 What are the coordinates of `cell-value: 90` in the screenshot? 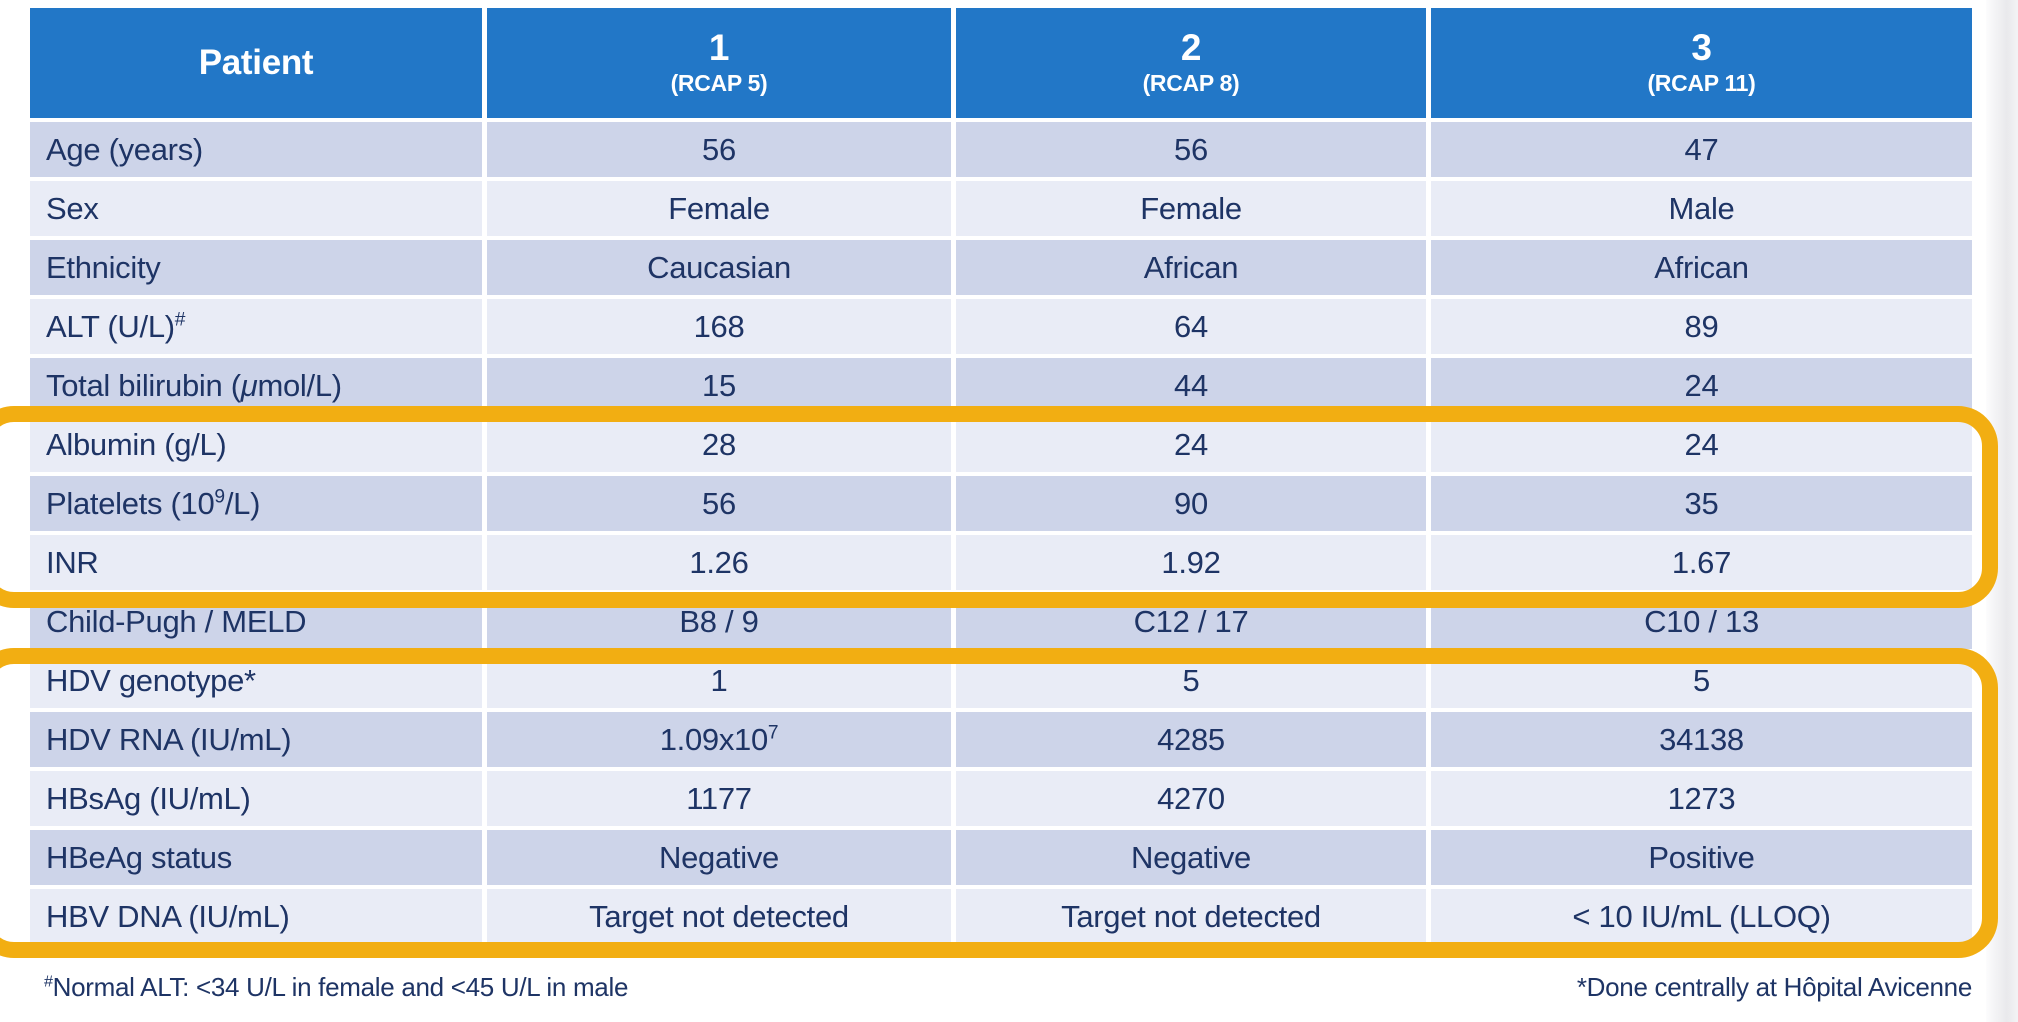 It's located at (1191, 503).